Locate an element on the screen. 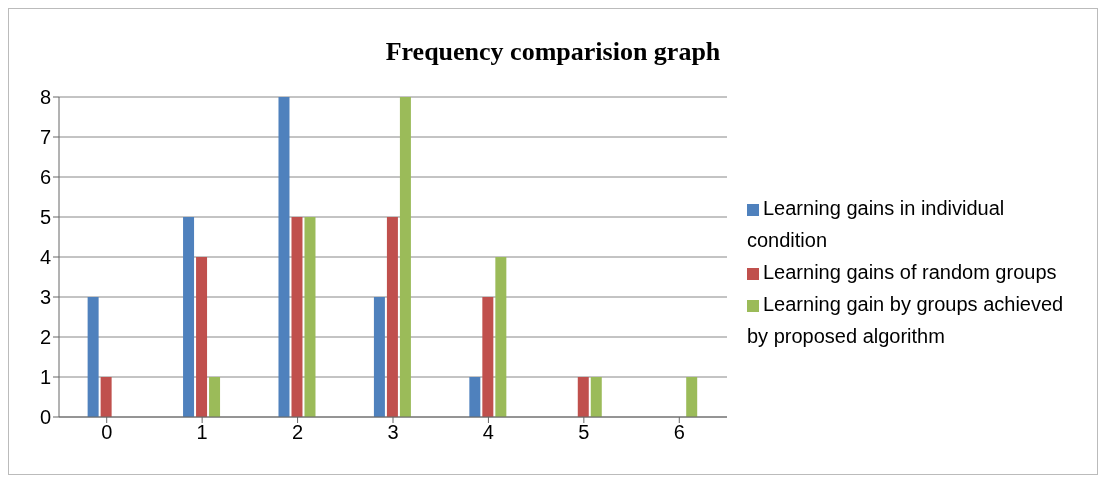 This screenshot has height=483, width=1106. y-tick-label: 2 is located at coordinates (45, 337).